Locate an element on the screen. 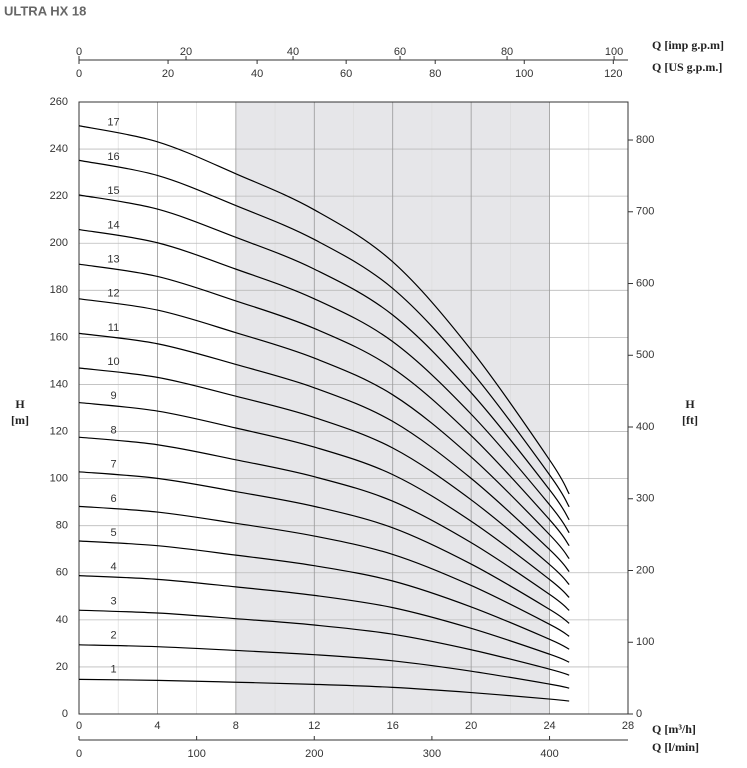 The image size is (747, 768). y2-tick-label: 800 is located at coordinates (645, 140).